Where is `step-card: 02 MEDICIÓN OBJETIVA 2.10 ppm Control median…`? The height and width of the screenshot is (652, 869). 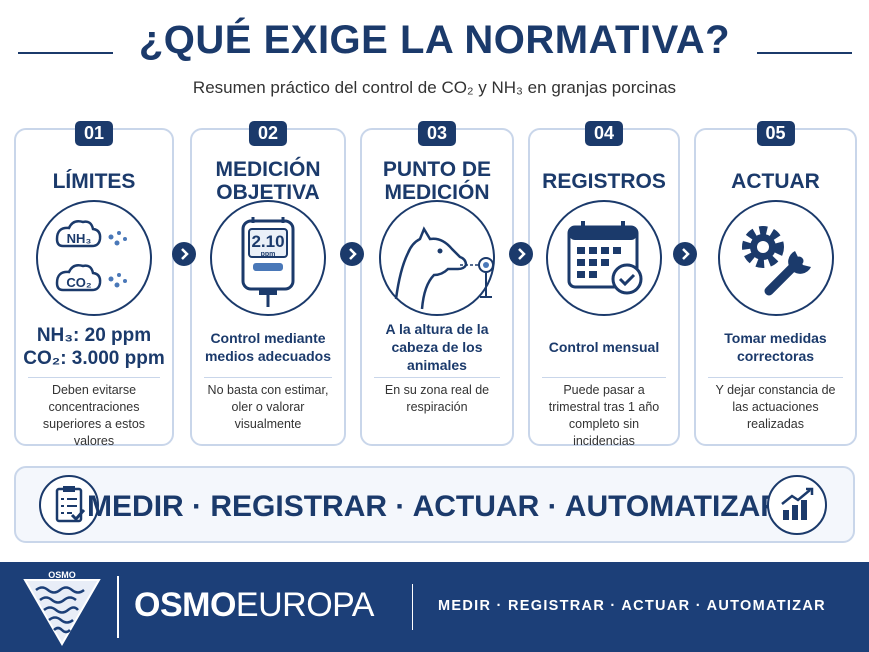 step-card: 02 MEDICIÓN OBJETIVA 2.10 ppm Control median… is located at coordinates (268, 283).